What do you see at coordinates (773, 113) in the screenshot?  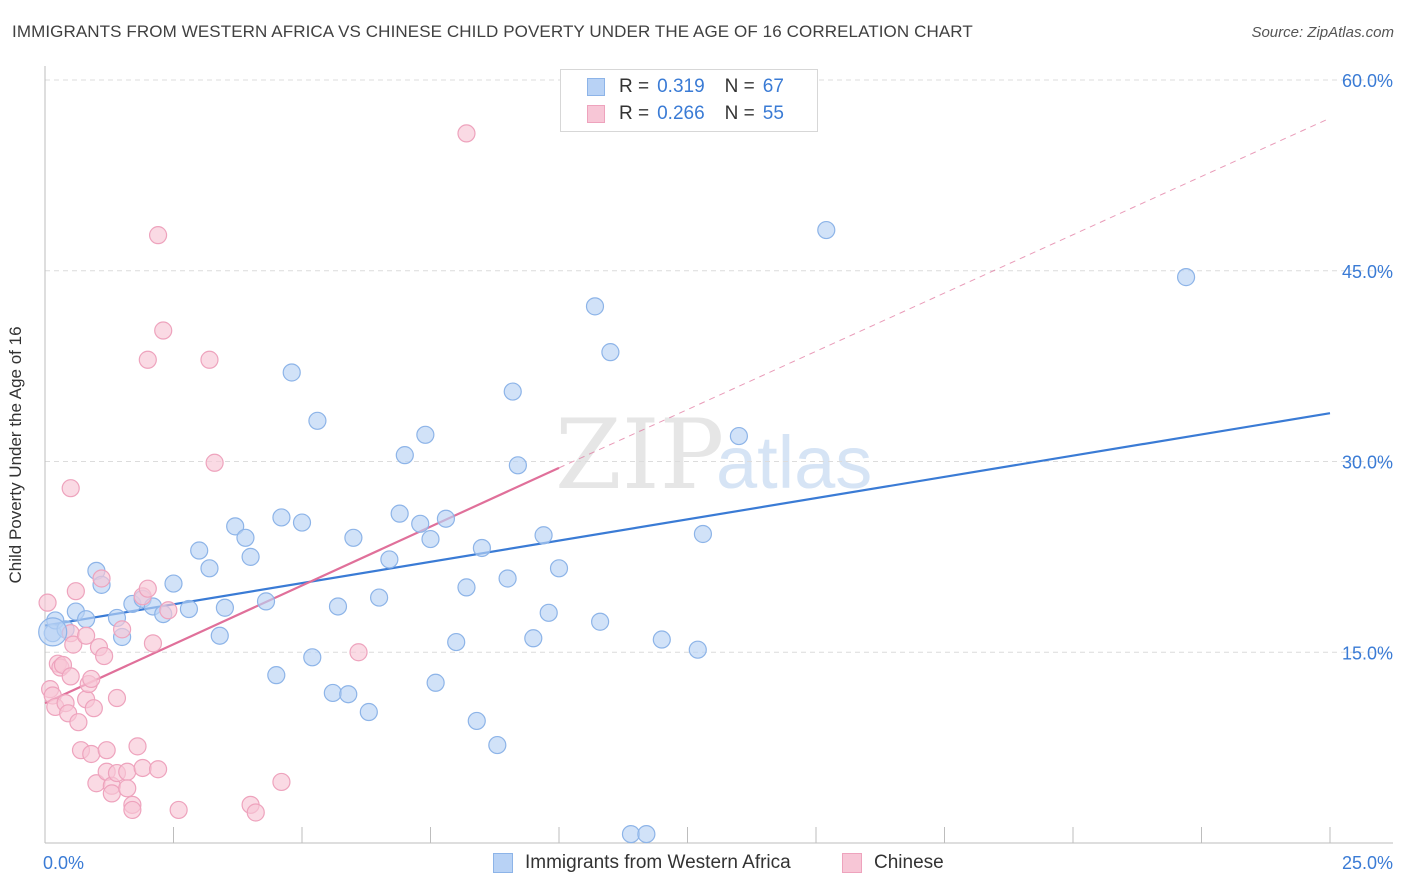 I see `legend-n-value: 55` at bounding box center [773, 113].